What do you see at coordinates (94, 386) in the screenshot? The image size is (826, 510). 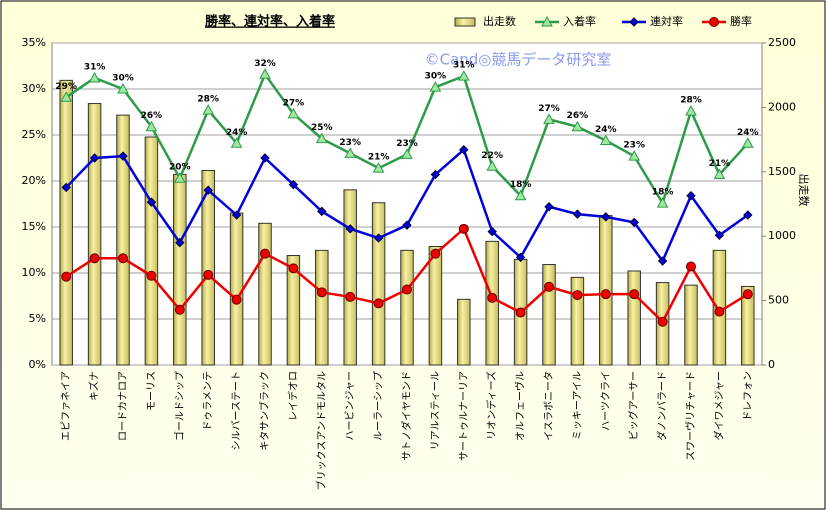 I see `x-tick-label: キズナ` at bounding box center [94, 386].